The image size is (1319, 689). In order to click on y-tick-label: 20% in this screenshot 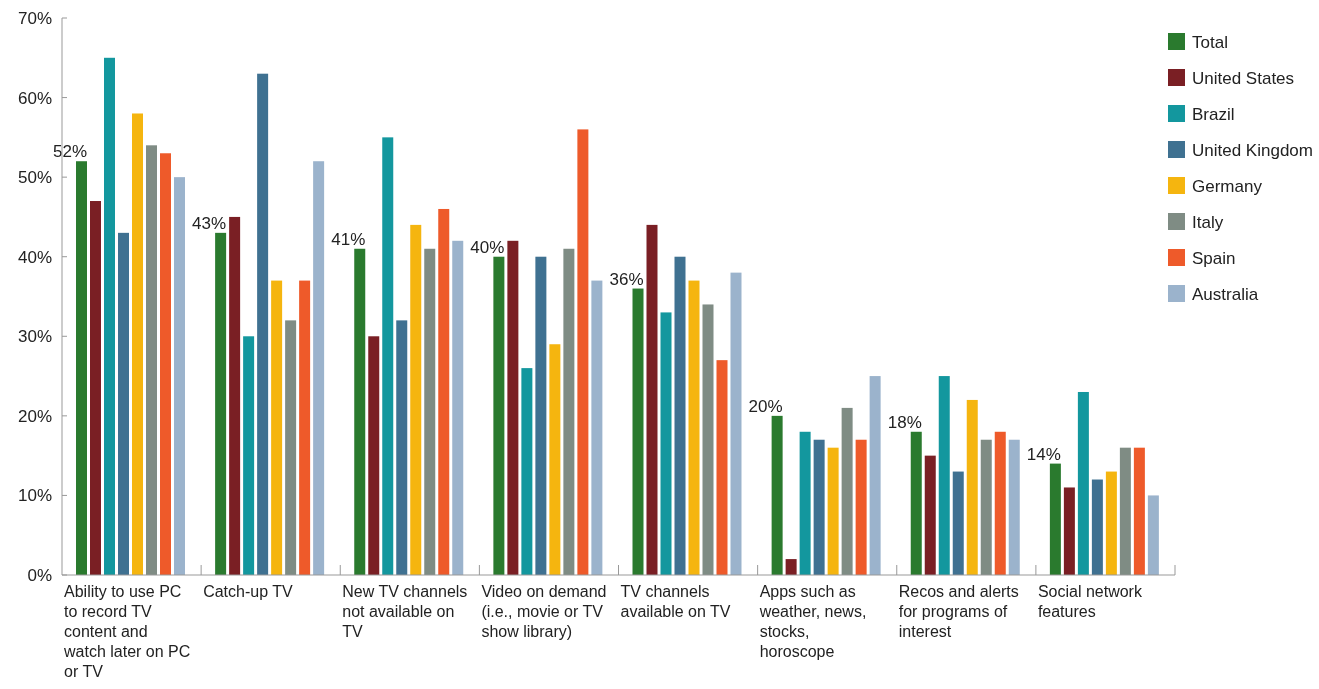, I will do `click(34, 416)`.